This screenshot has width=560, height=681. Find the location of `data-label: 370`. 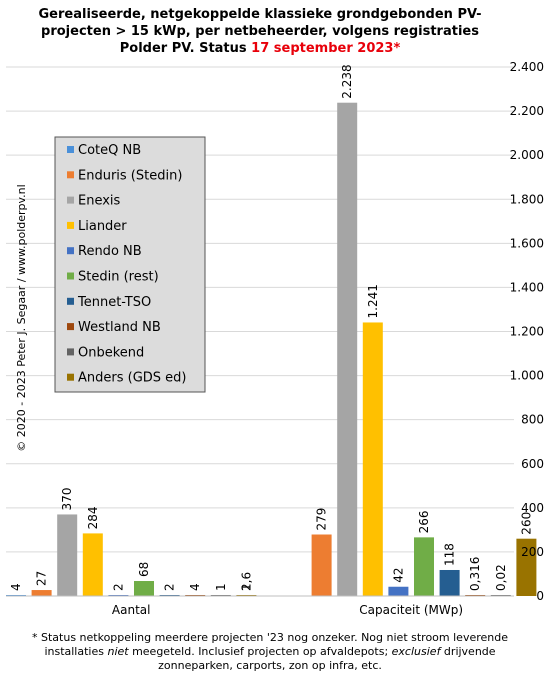

data-label: 370 is located at coordinates (67, 499).